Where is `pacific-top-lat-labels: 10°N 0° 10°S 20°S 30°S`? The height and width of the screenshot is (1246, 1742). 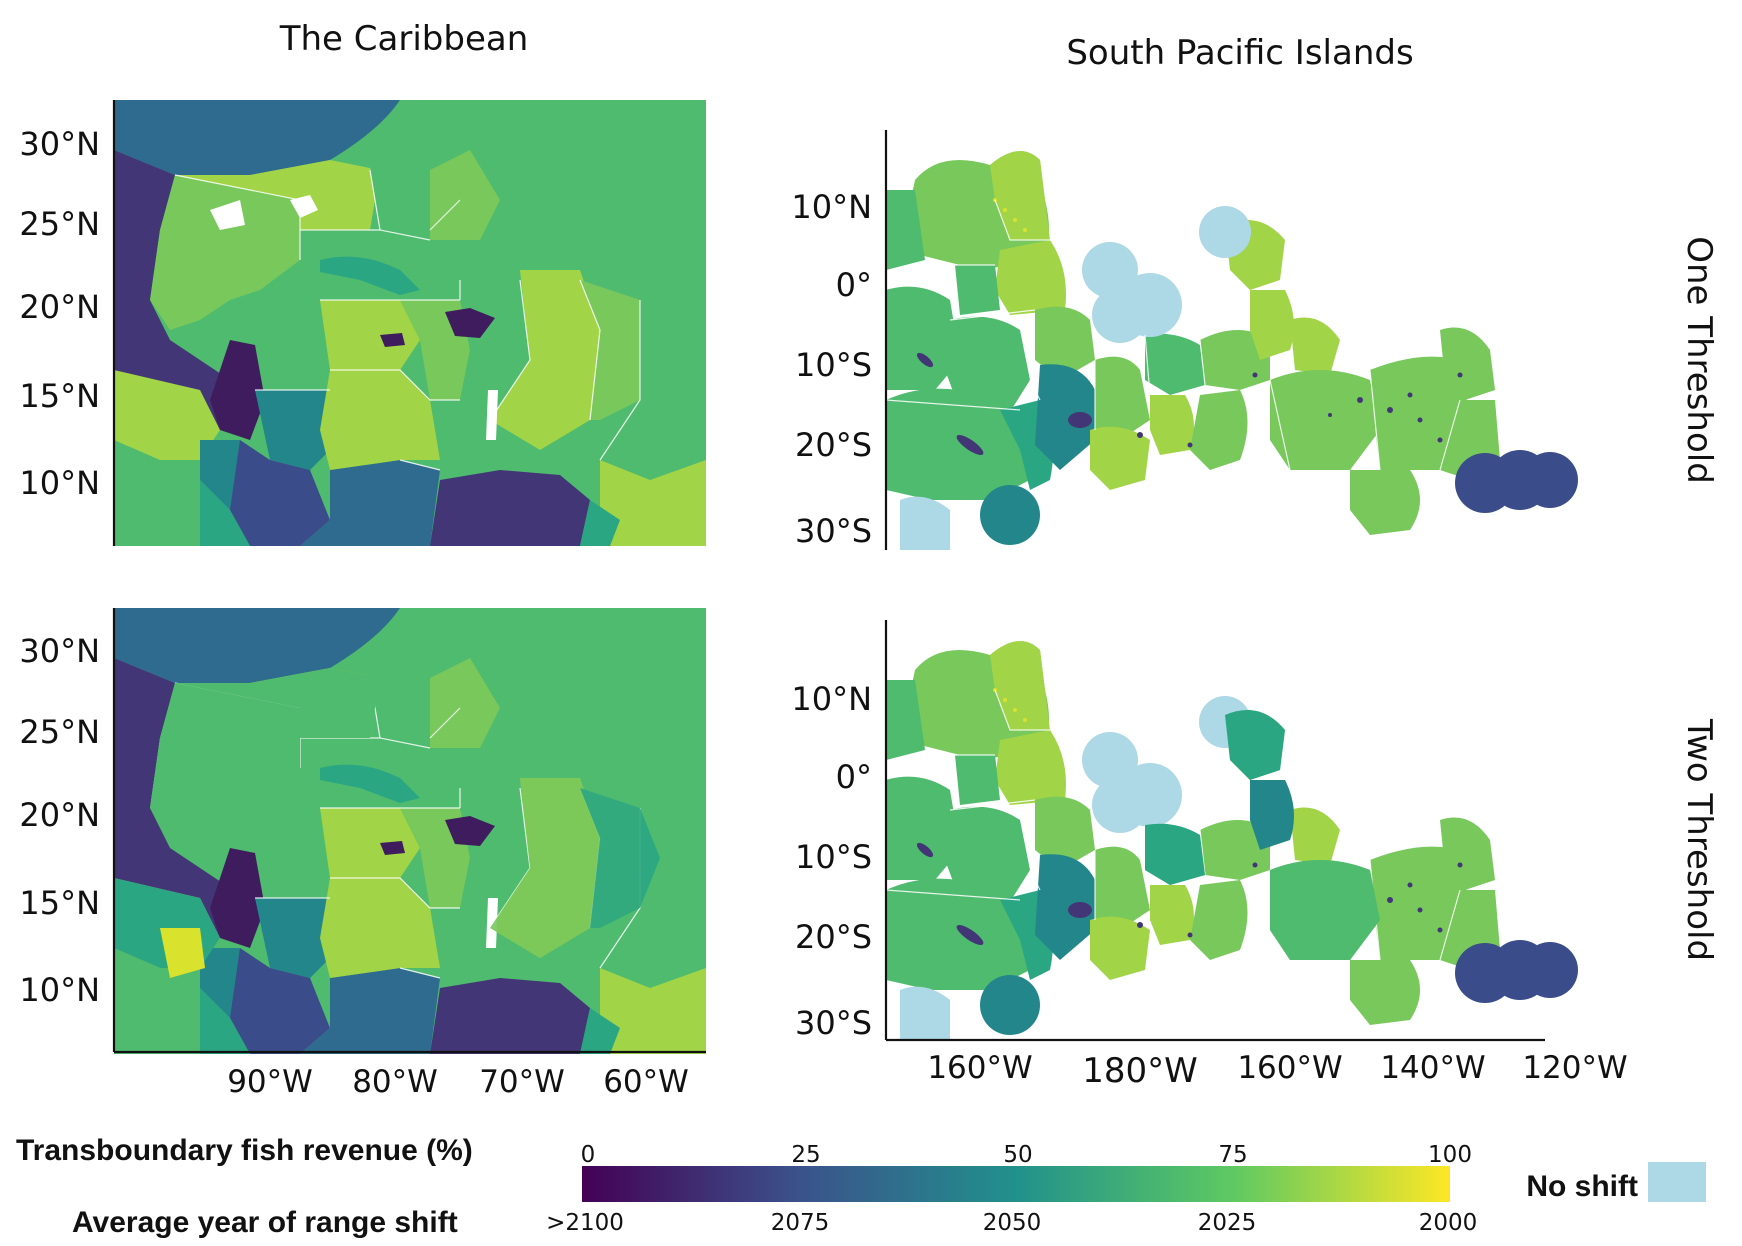 pacific-top-lat-labels: 10°N 0° 10°S 20°S 30°S is located at coordinates (831, 369).